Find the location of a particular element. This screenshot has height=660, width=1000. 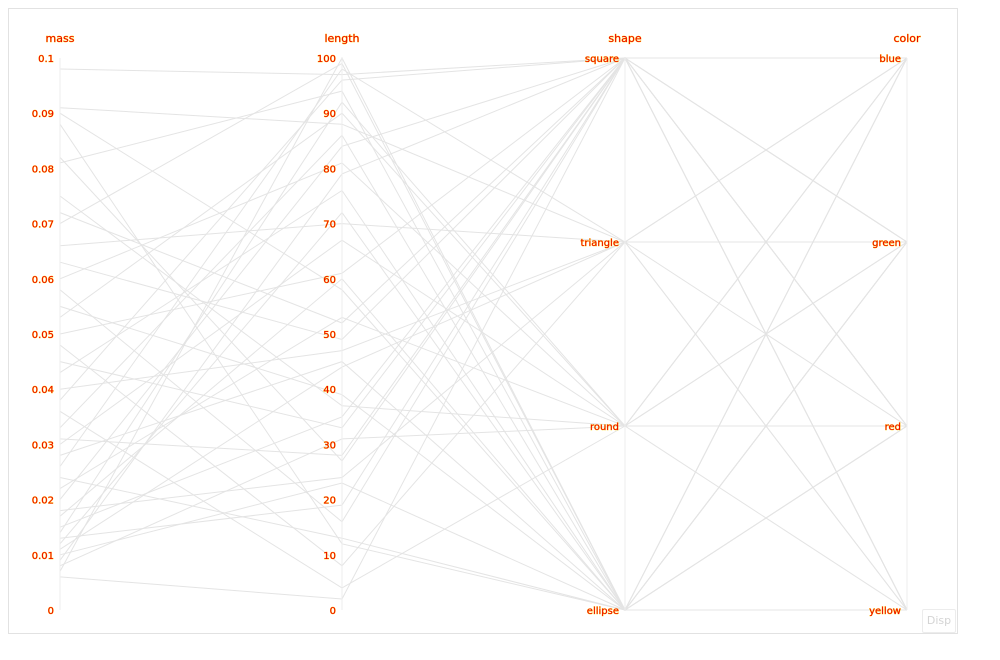

tick-label-length: 30 is located at coordinates (329, 445).